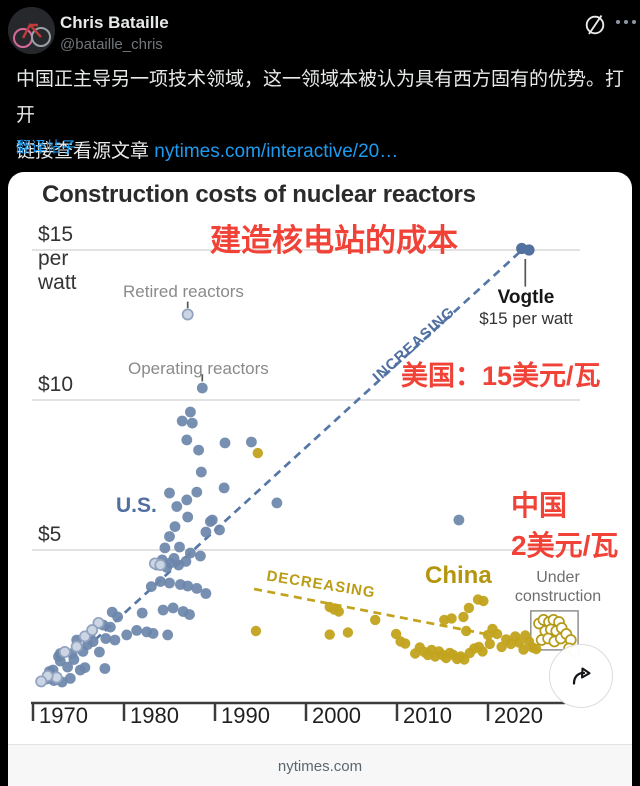 The image size is (640, 786). I want to click on svg-text: 2010, so click(427, 715).